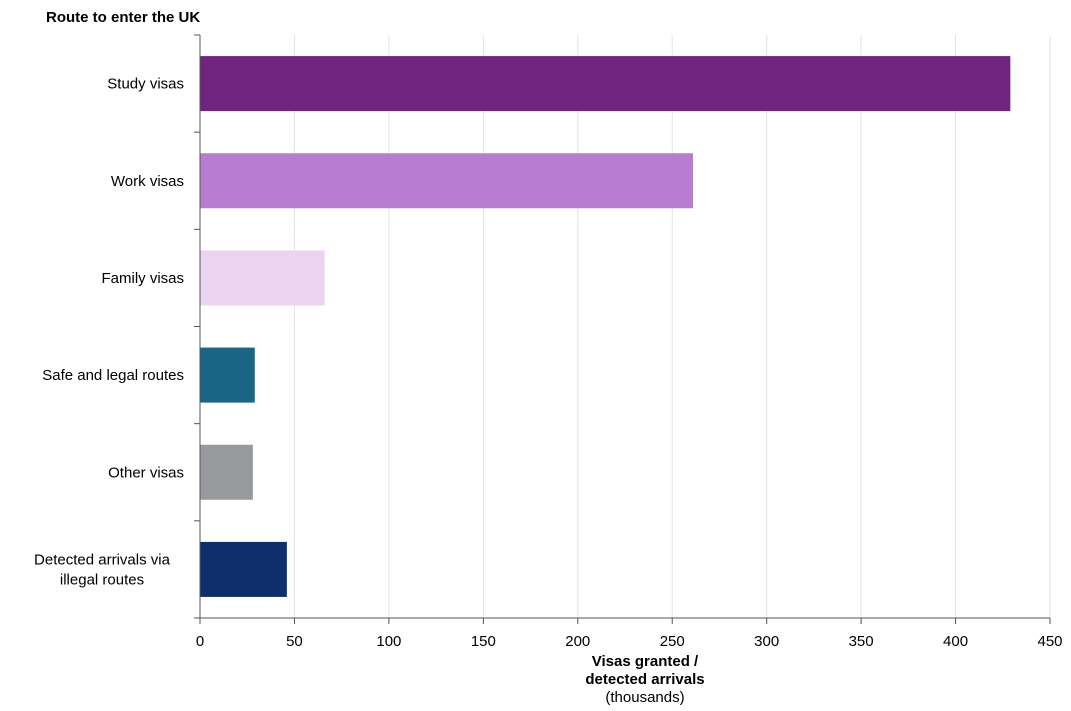 The width and height of the screenshot is (1071, 711). I want to click on x-tick-label: 50, so click(294, 641).